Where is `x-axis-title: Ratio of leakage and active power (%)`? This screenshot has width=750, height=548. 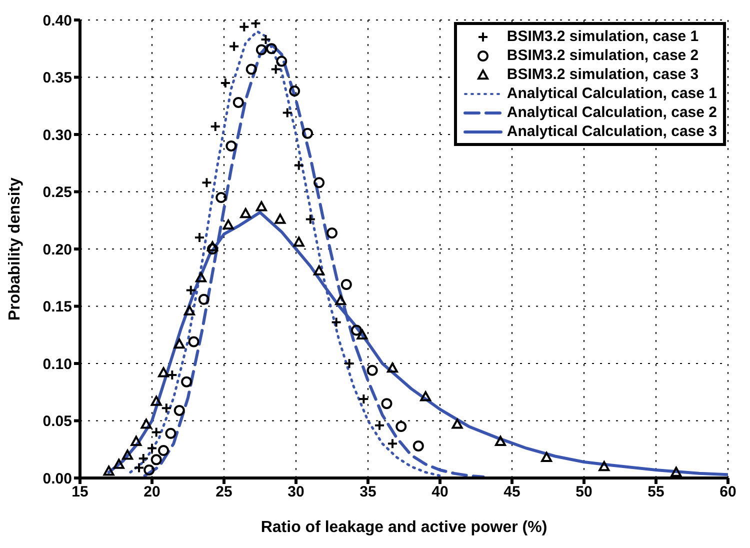
x-axis-title: Ratio of leakage and active power (%) is located at coordinates (404, 527).